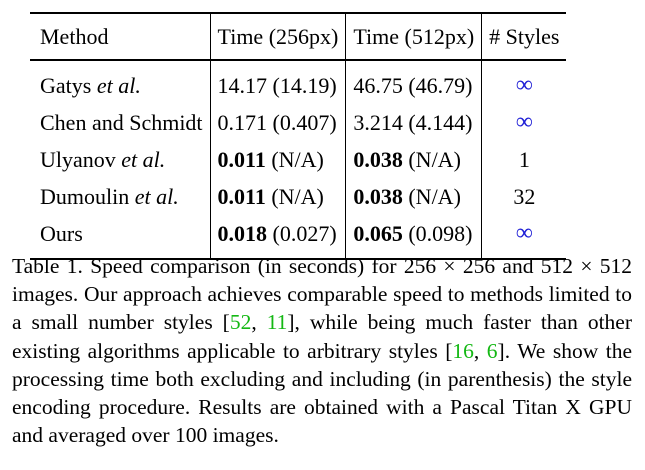 The width and height of the screenshot is (645, 470). Describe the element at coordinates (120, 237) in the screenshot. I see `method-cell: Ours` at that location.